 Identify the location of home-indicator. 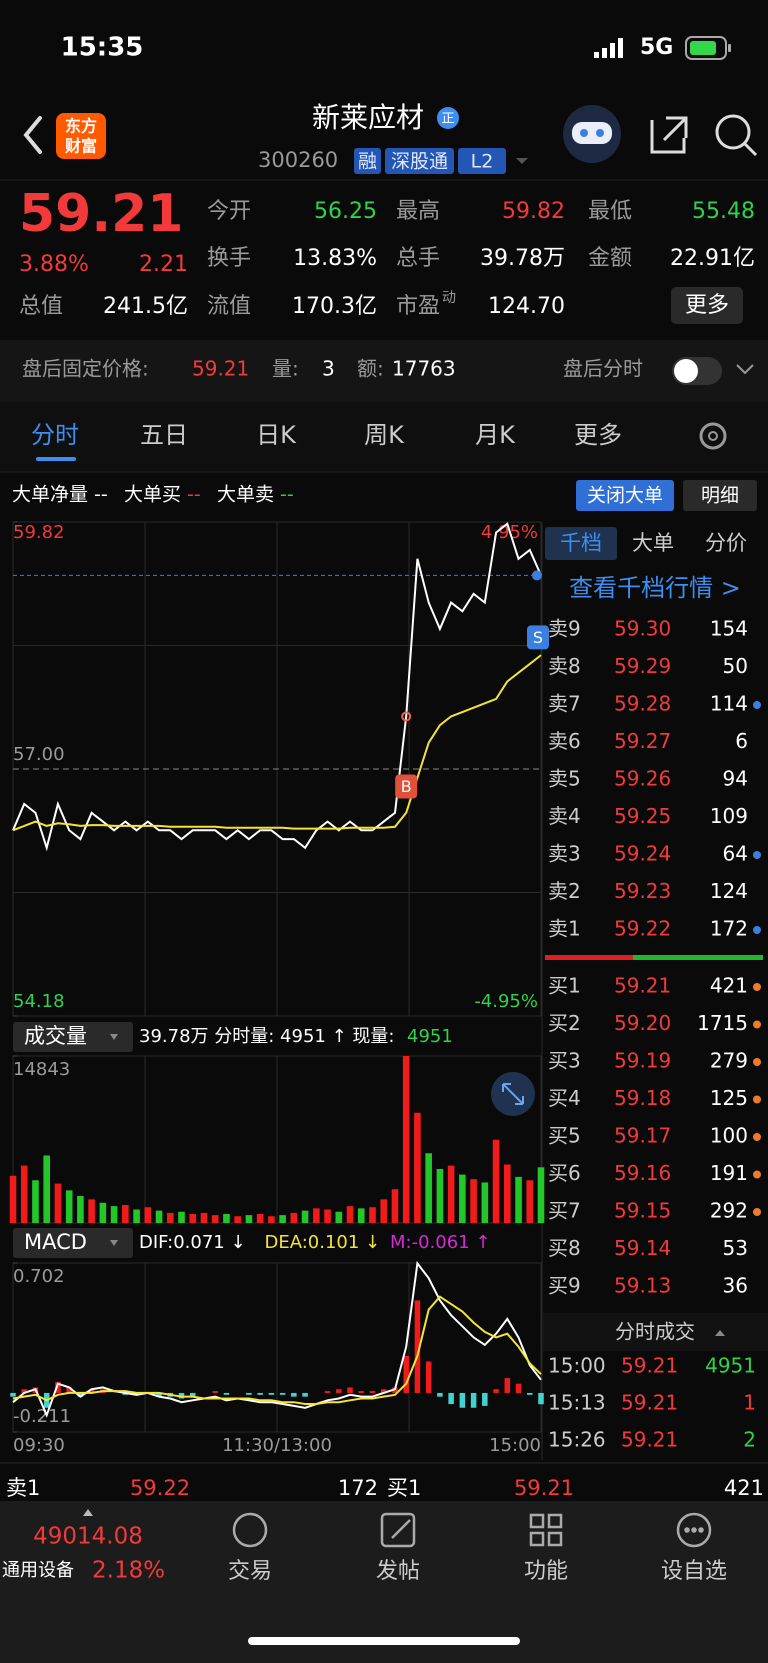
(384, 1641).